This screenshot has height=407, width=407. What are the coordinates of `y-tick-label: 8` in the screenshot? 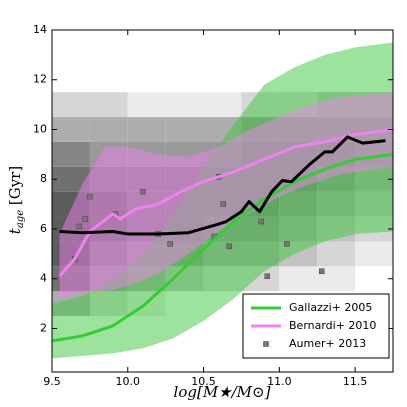 It's located at (43, 178).